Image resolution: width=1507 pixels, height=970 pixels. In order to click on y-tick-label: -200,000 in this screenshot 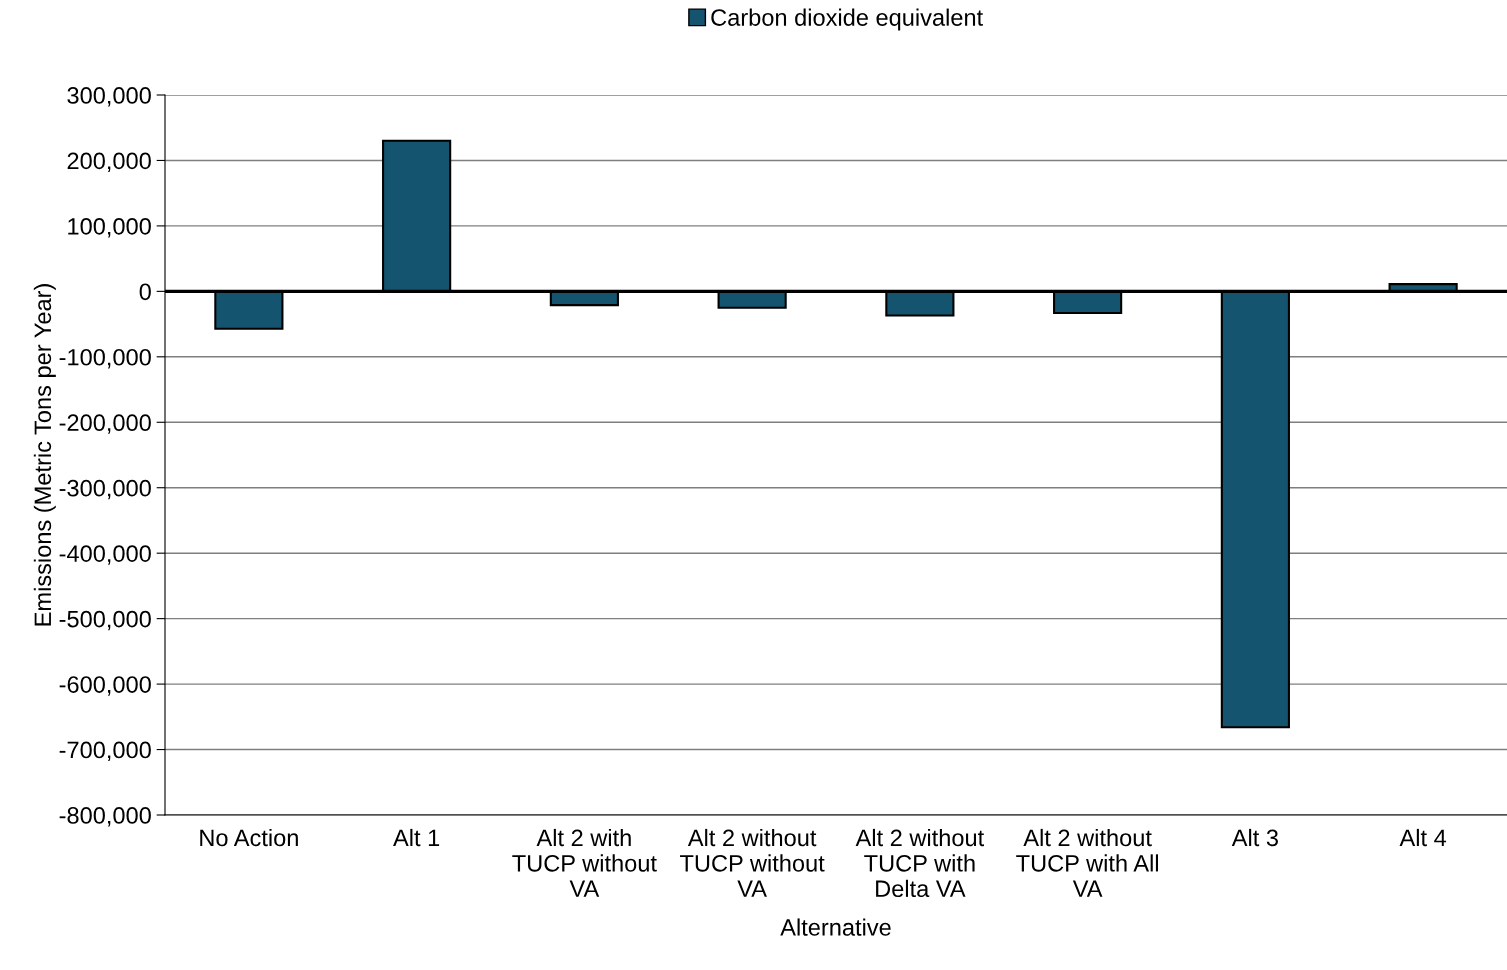, I will do `click(105, 424)`.